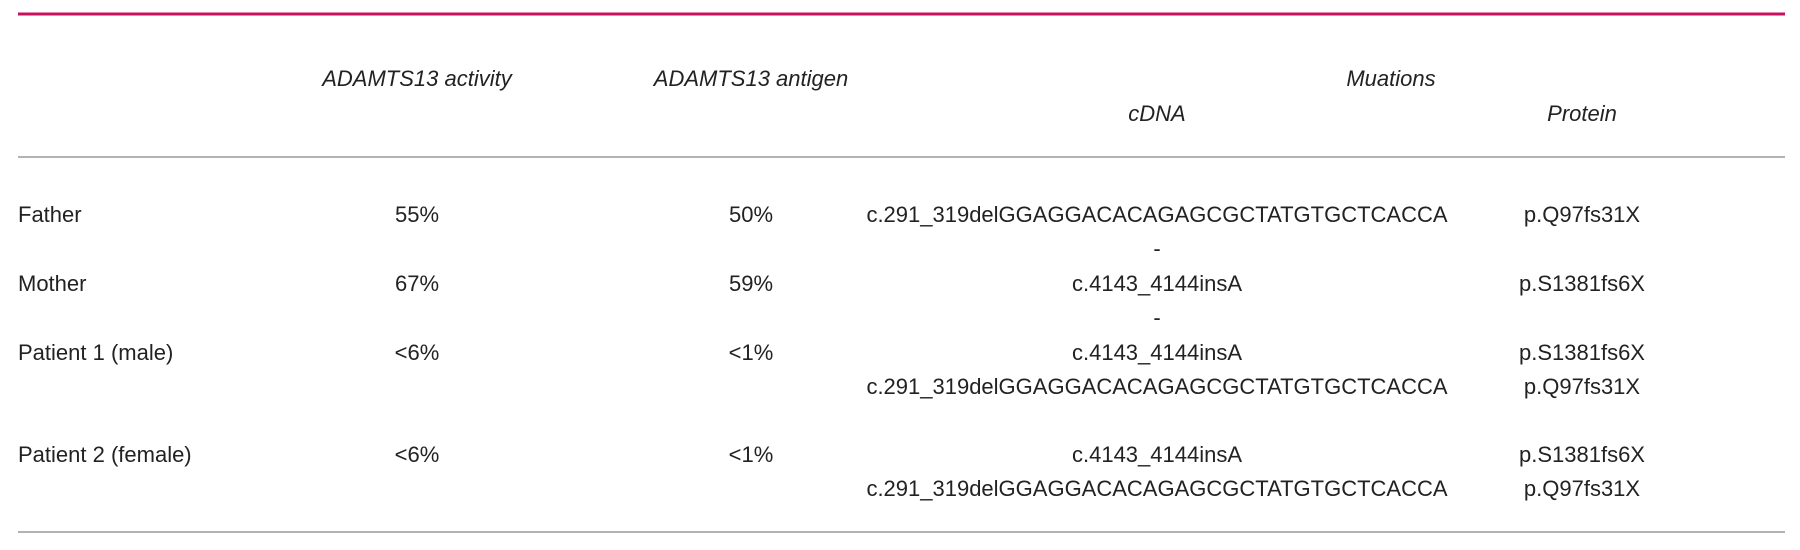 This screenshot has width=1800, height=550. I want to click on cell: 55%, so click(417, 214).